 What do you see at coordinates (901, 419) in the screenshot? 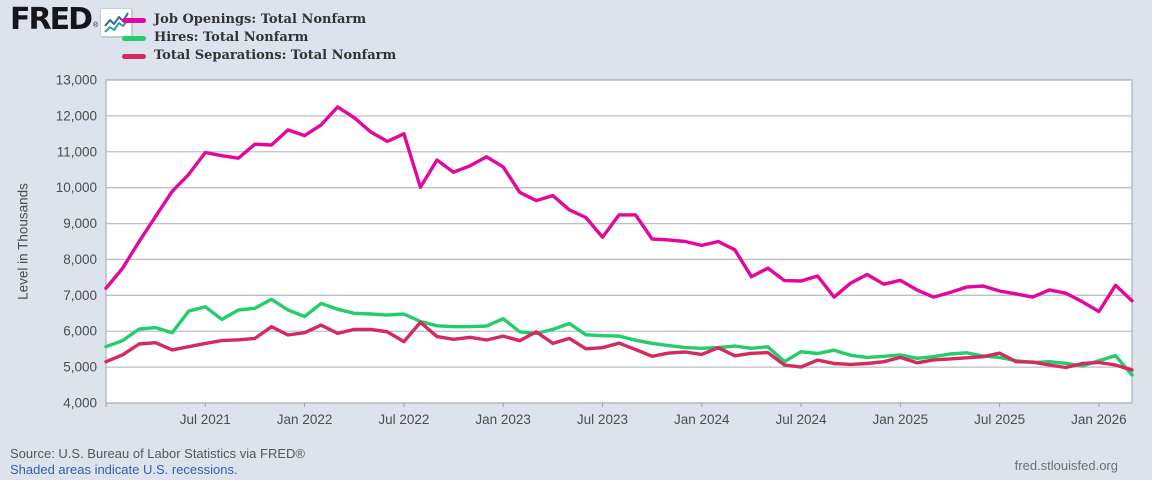
I see `x-tick-label: Jan 2025` at bounding box center [901, 419].